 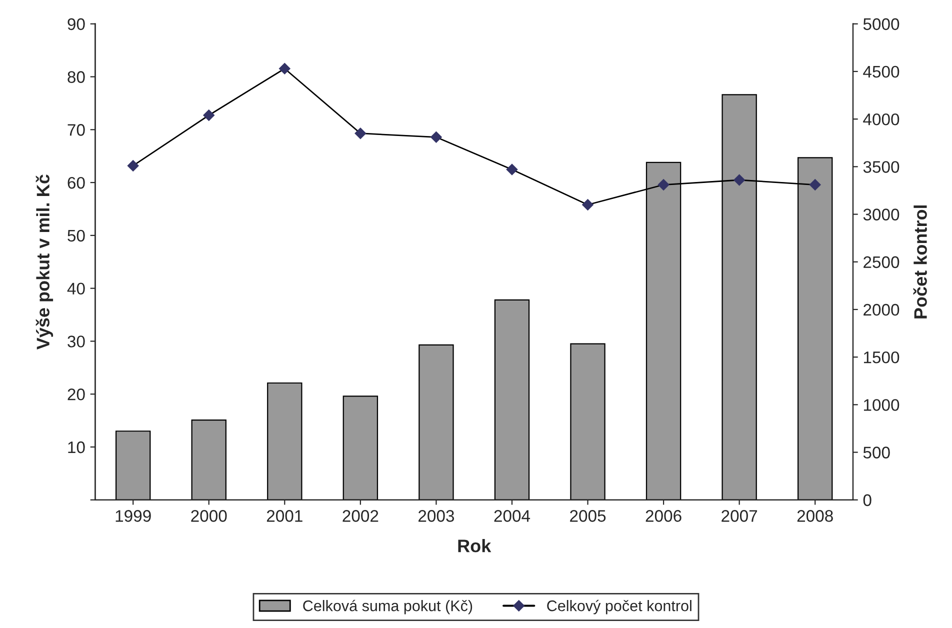 What do you see at coordinates (882, 405) in the screenshot?
I see `y2-tick-label: 1000` at bounding box center [882, 405].